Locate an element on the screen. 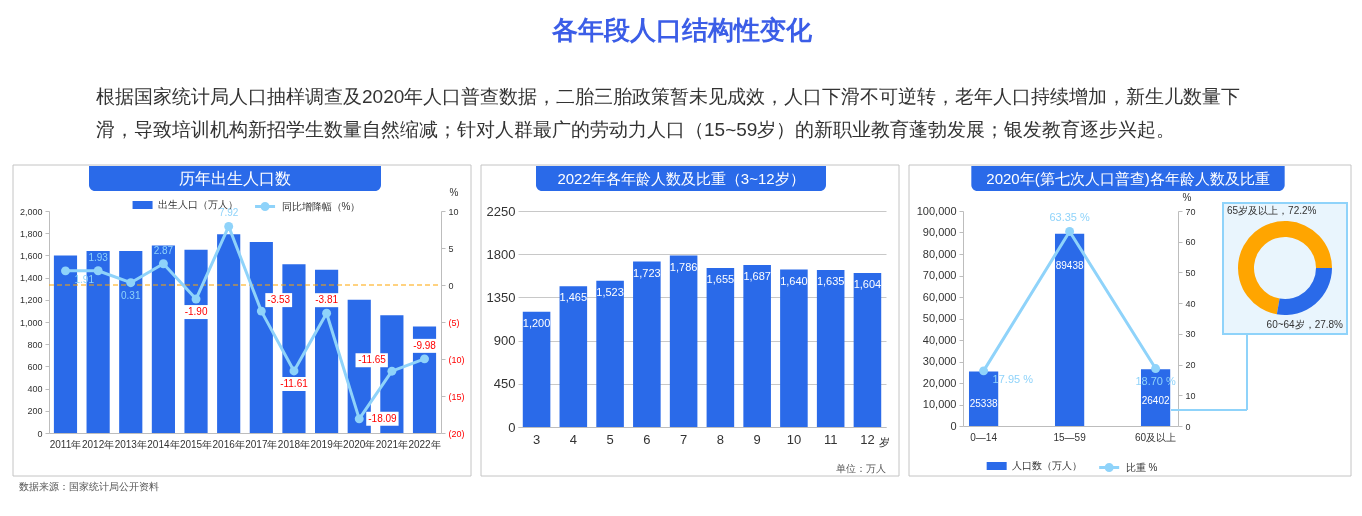 This screenshot has width=1362, height=516. y-tick-label: 2250 is located at coordinates (501, 211).